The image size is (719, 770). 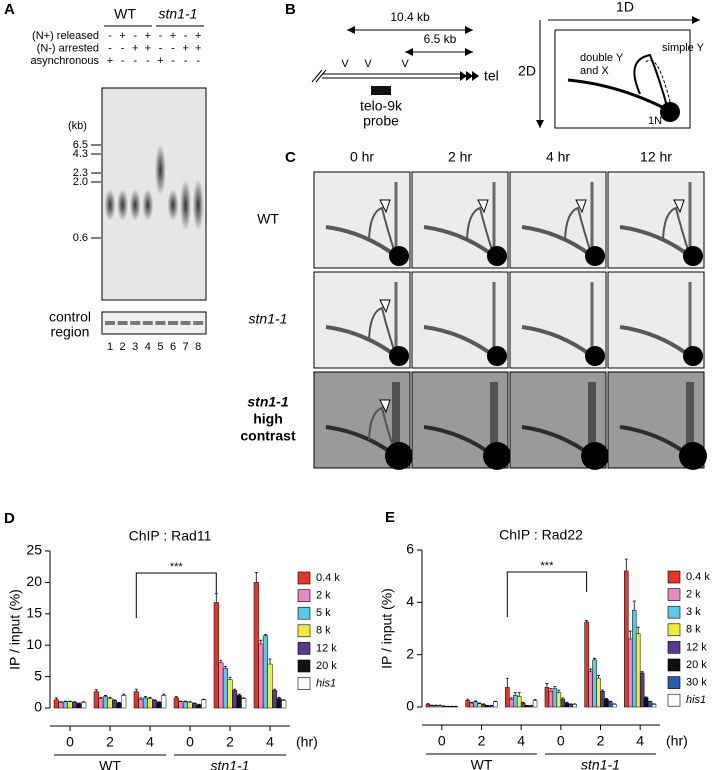 I want to click on size-label: 4.3, so click(x=80, y=154).